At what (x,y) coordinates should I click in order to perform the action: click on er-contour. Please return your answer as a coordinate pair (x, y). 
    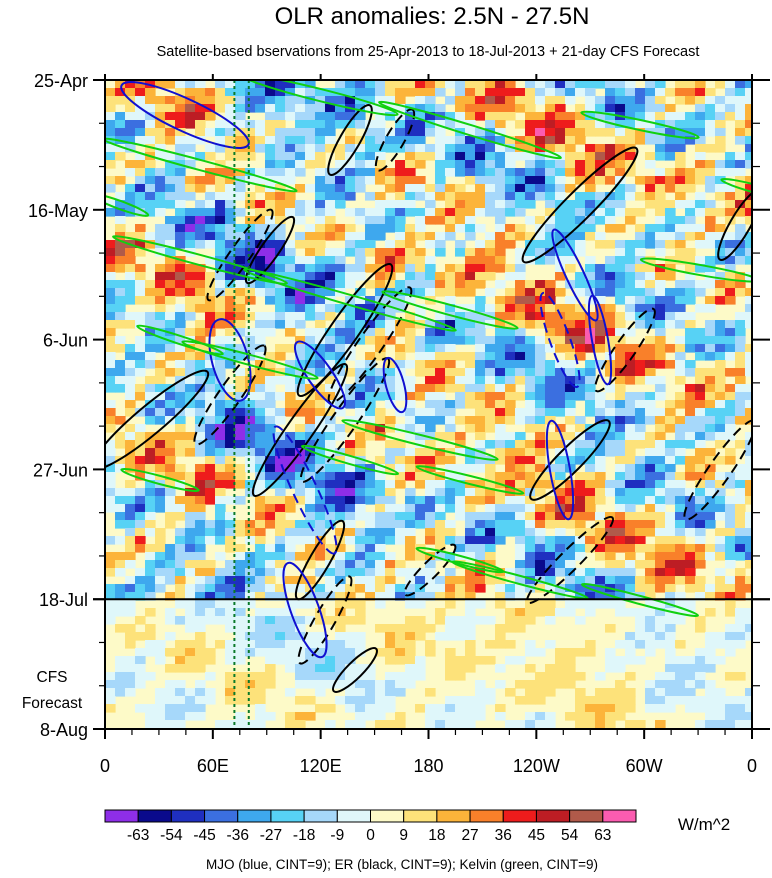
    Looking at the image, I should click on (270, 250).